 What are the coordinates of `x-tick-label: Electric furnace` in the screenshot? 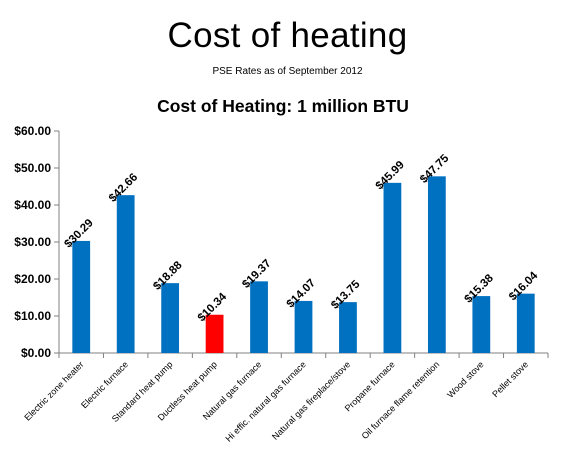 It's located at (104, 384).